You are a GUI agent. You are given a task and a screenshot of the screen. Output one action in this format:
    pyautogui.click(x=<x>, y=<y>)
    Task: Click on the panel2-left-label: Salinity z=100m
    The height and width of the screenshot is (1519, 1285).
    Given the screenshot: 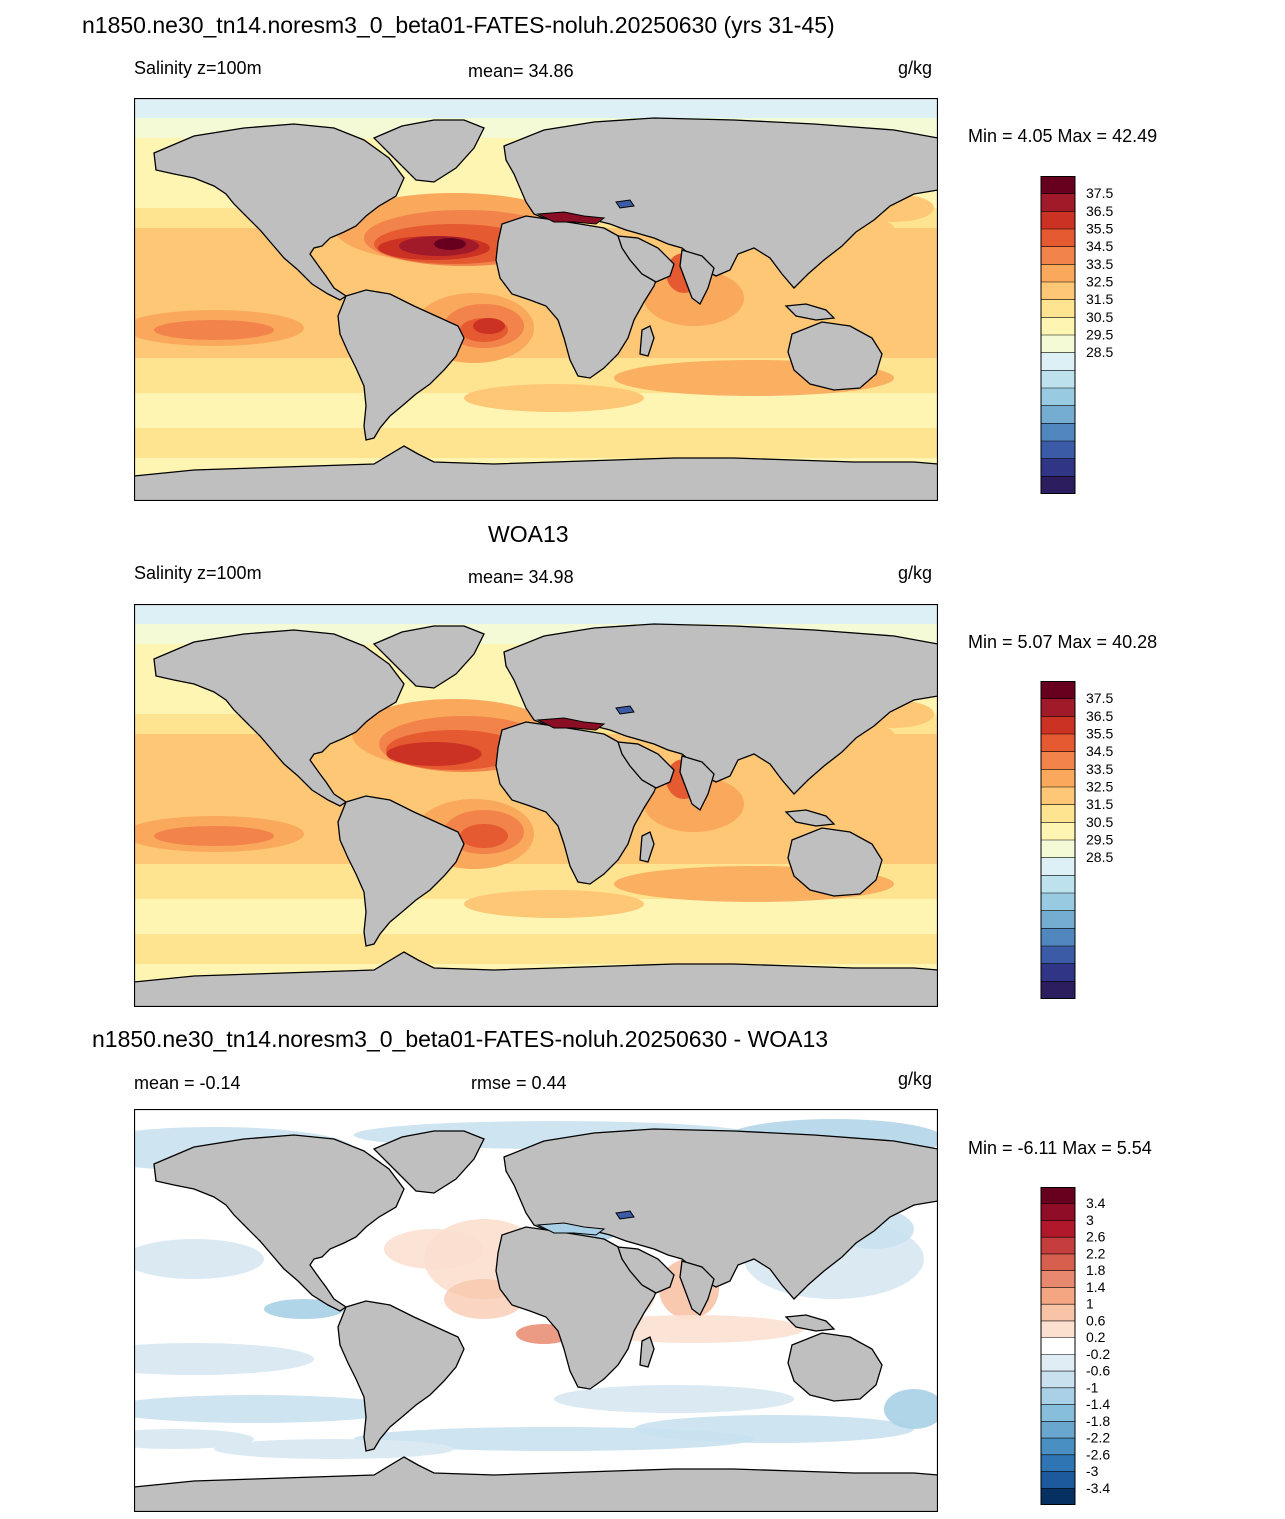 What is the action you would take?
    pyautogui.click(x=198, y=573)
    